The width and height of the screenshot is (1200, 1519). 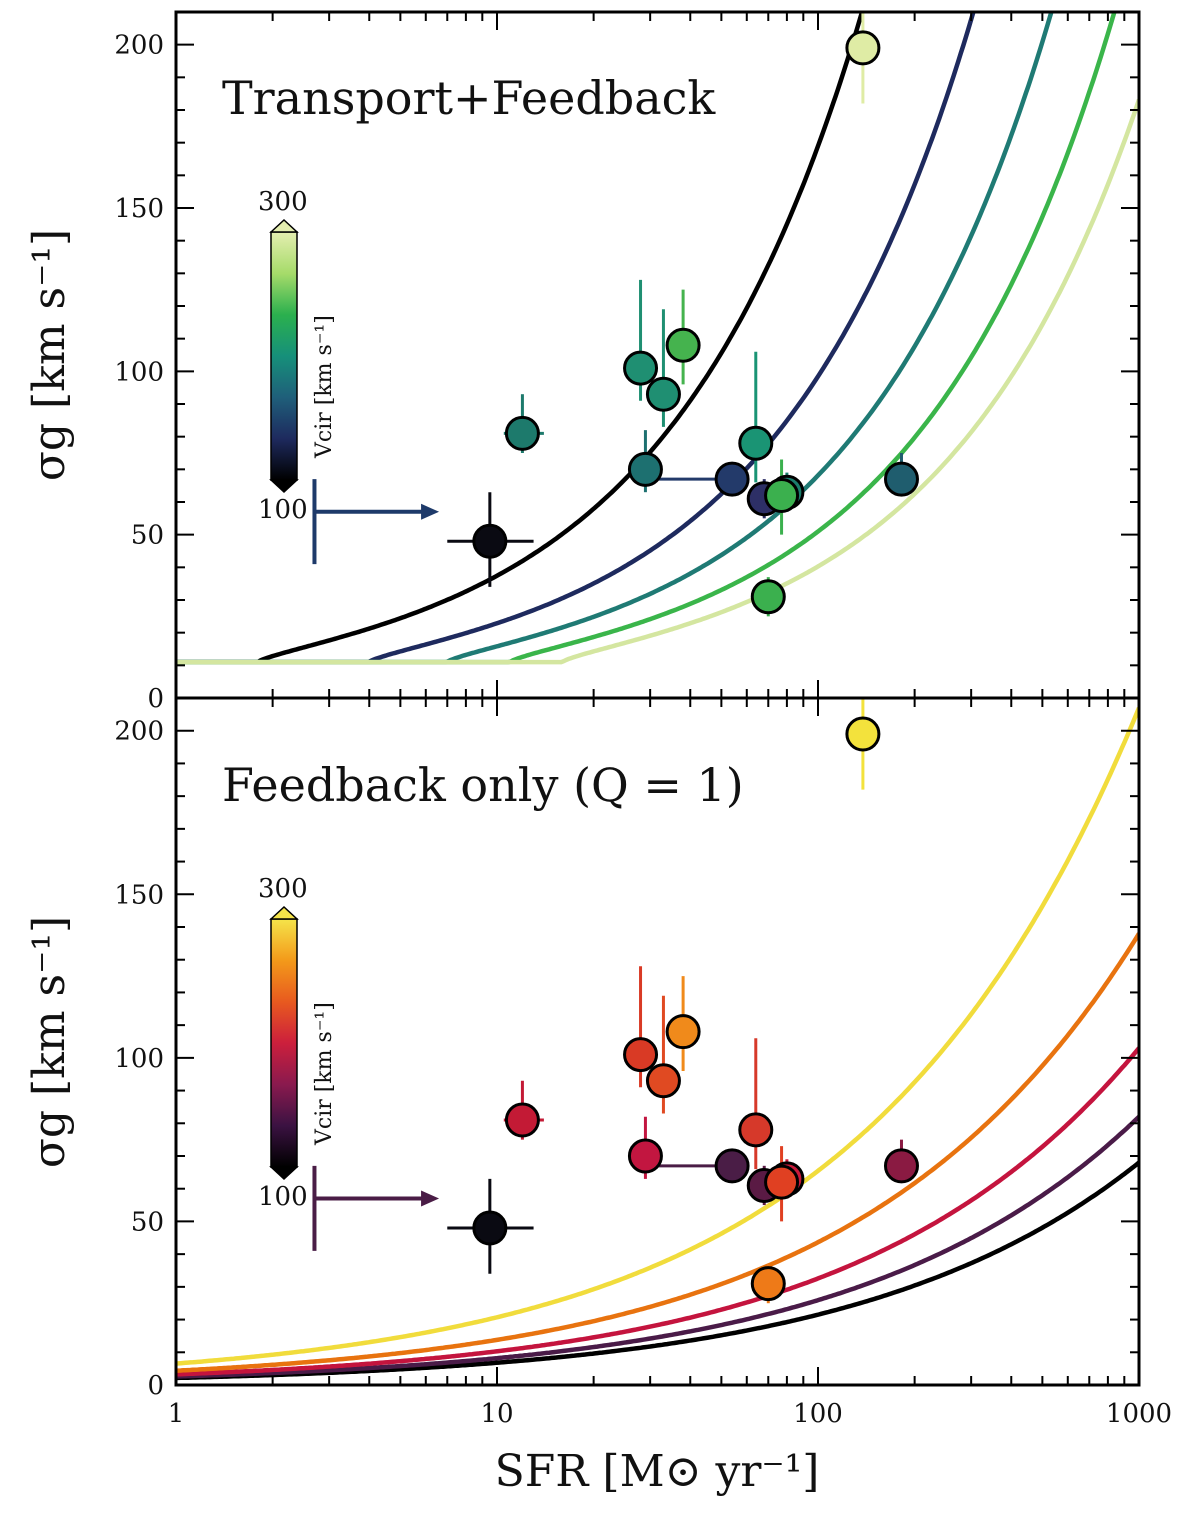 I want to click on bottom-y-axis-title: σg [km s⁻¹], so click(x=49, y=1042).